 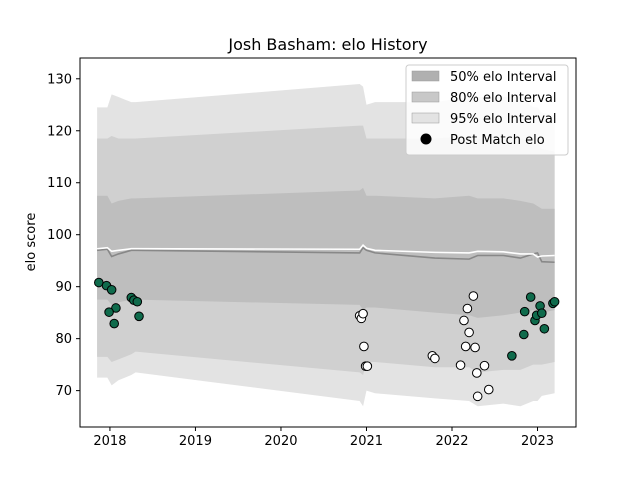 I want to click on x-tick-label: 2023, so click(x=537, y=441).